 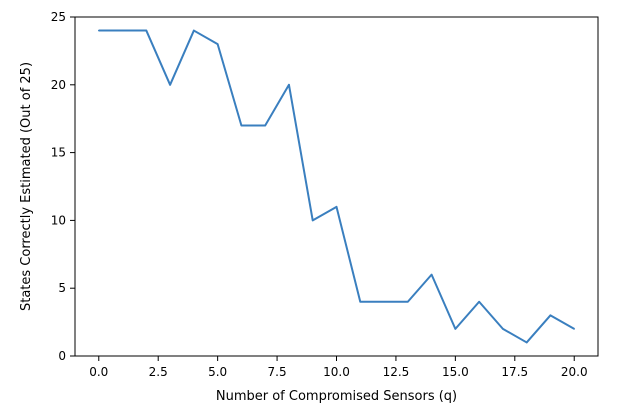 I want to click on x-tick-label: 12.5, so click(x=396, y=372).